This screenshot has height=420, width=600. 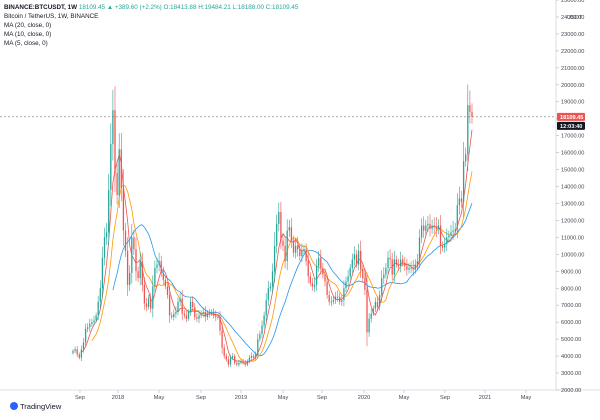 I want to click on last-price-tag: 18109.45 12:03:40, so click(x=571, y=121).